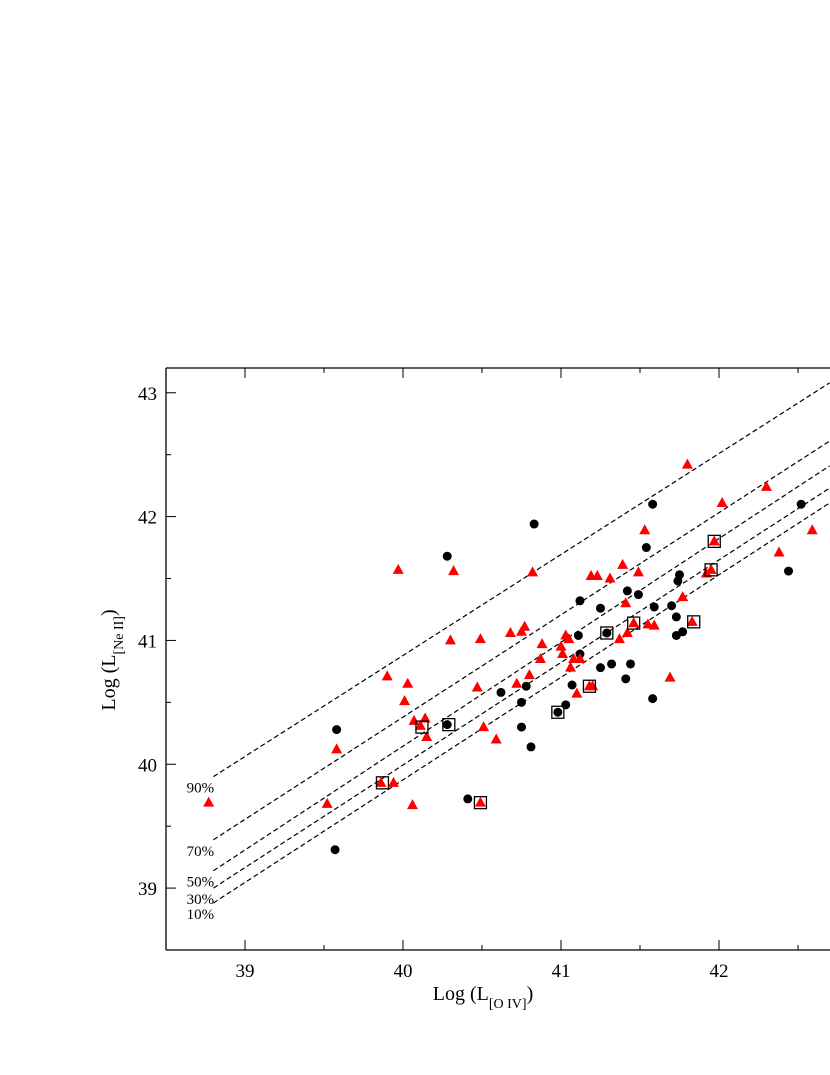 Image resolution: width=830 pixels, height=1075 pixels. I want to click on percentile-label: 70%, so click(201, 852).